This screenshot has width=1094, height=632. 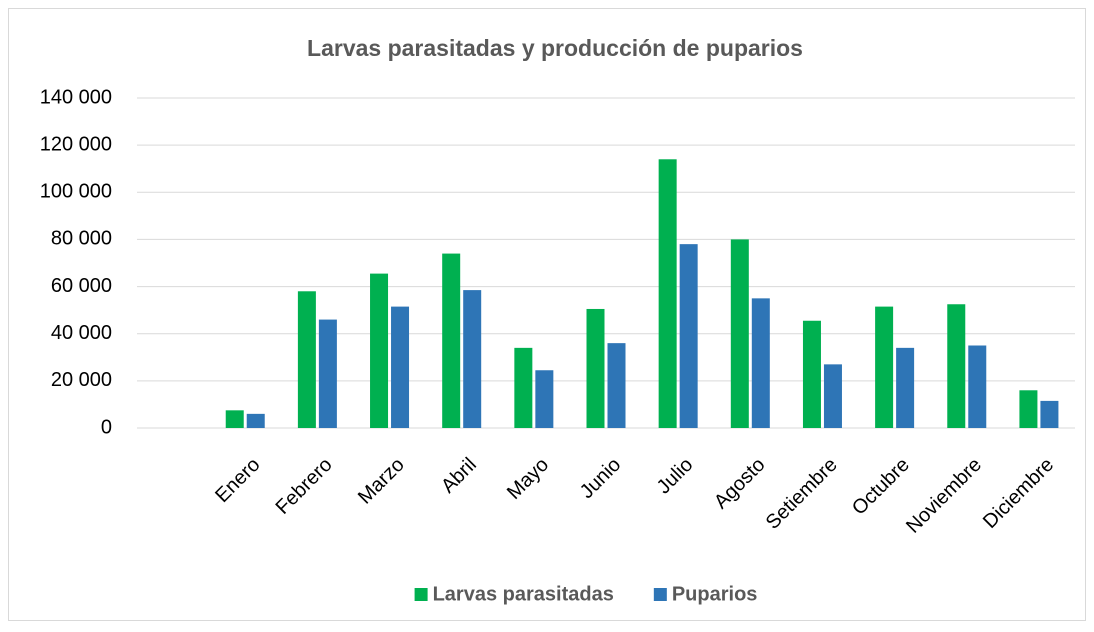 I want to click on y-tick-label: 140 000, so click(x=76, y=97).